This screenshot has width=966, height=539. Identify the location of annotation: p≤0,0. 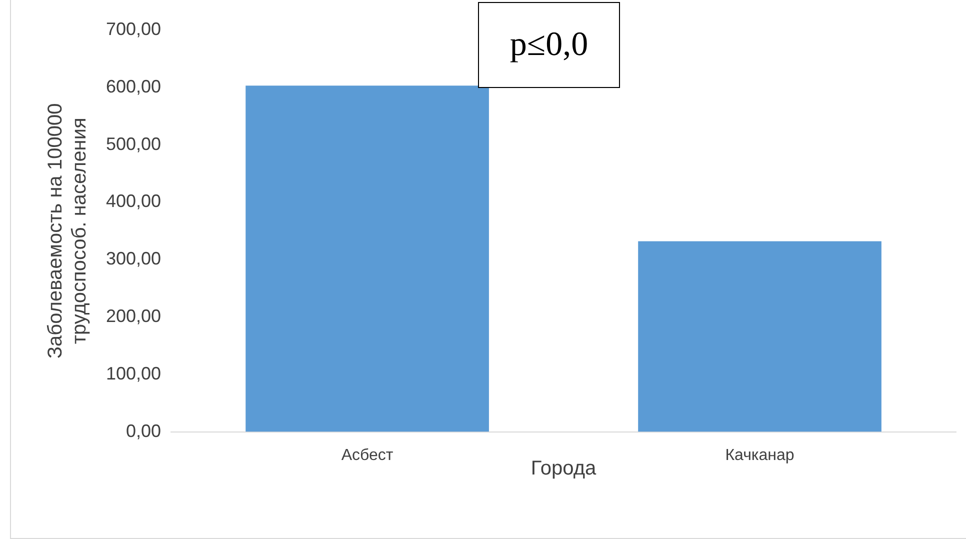
(549, 45).